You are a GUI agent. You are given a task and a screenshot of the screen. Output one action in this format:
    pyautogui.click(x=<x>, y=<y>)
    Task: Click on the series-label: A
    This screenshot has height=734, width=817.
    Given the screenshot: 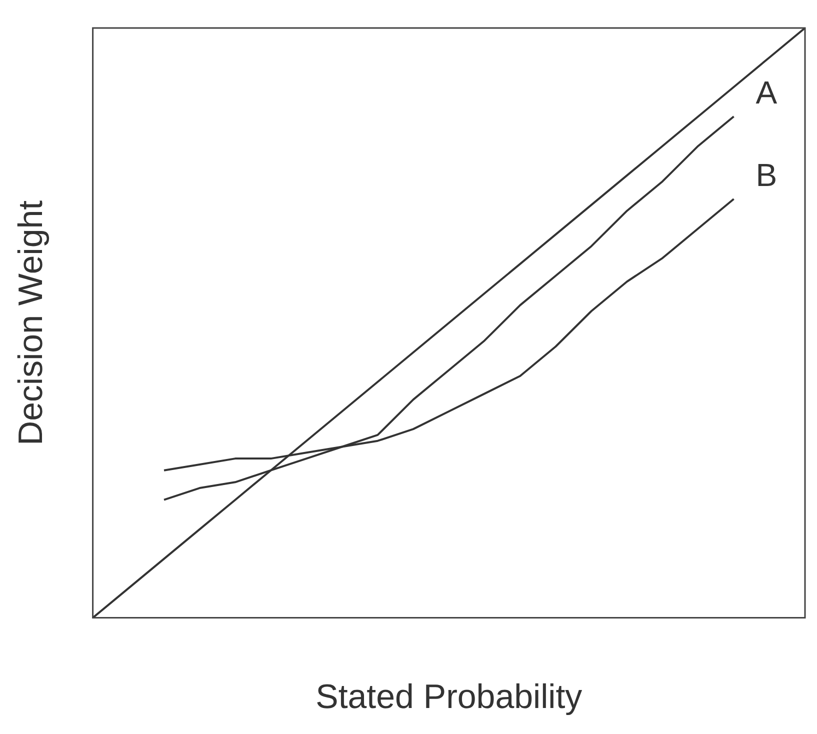 What is the action you would take?
    pyautogui.click(x=767, y=92)
    